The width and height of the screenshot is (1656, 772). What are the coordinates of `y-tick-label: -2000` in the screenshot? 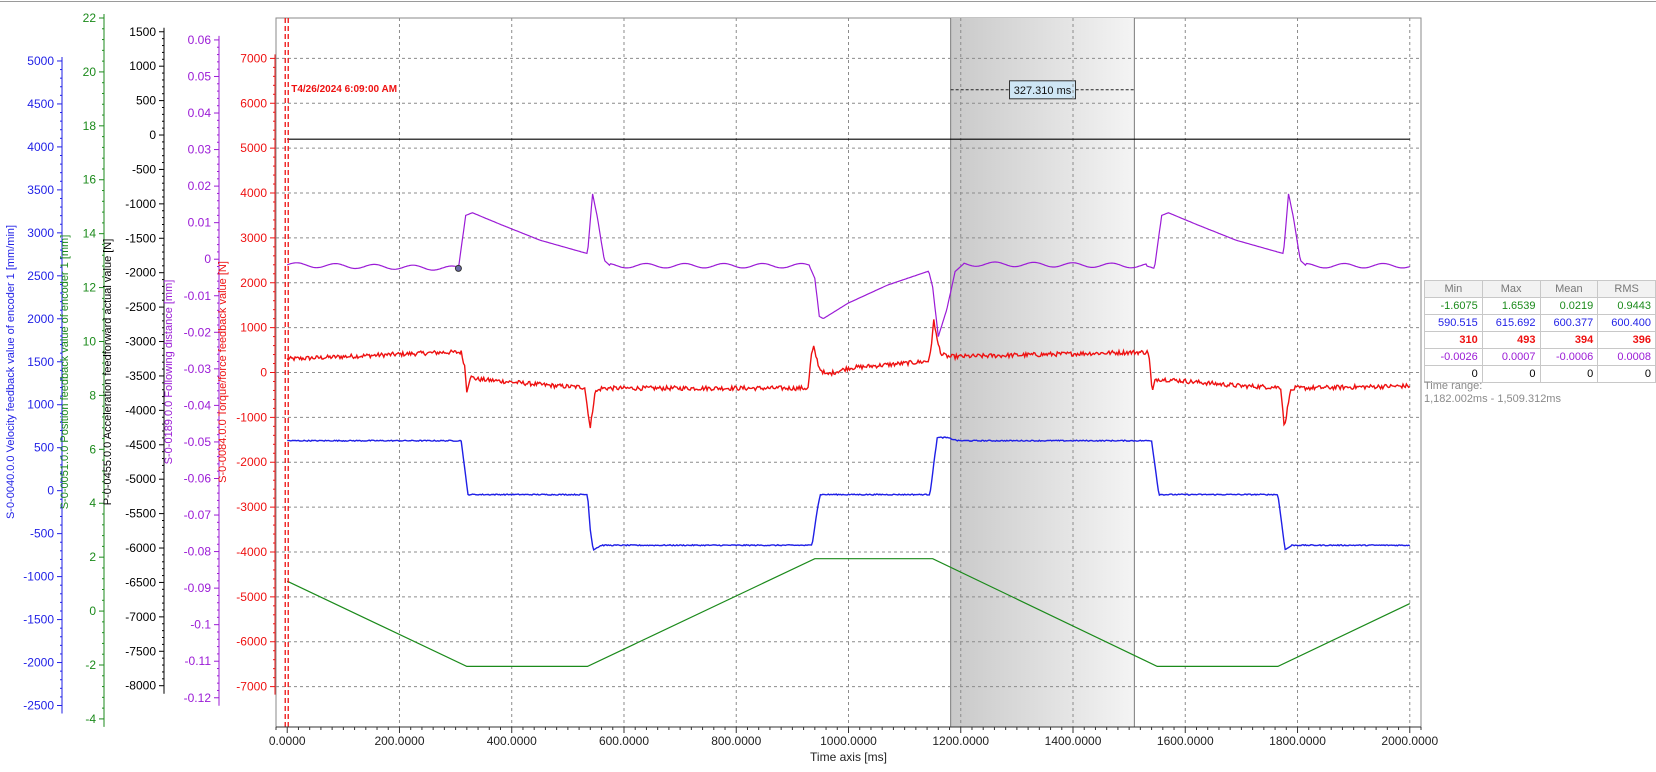 It's located at (38, 663).